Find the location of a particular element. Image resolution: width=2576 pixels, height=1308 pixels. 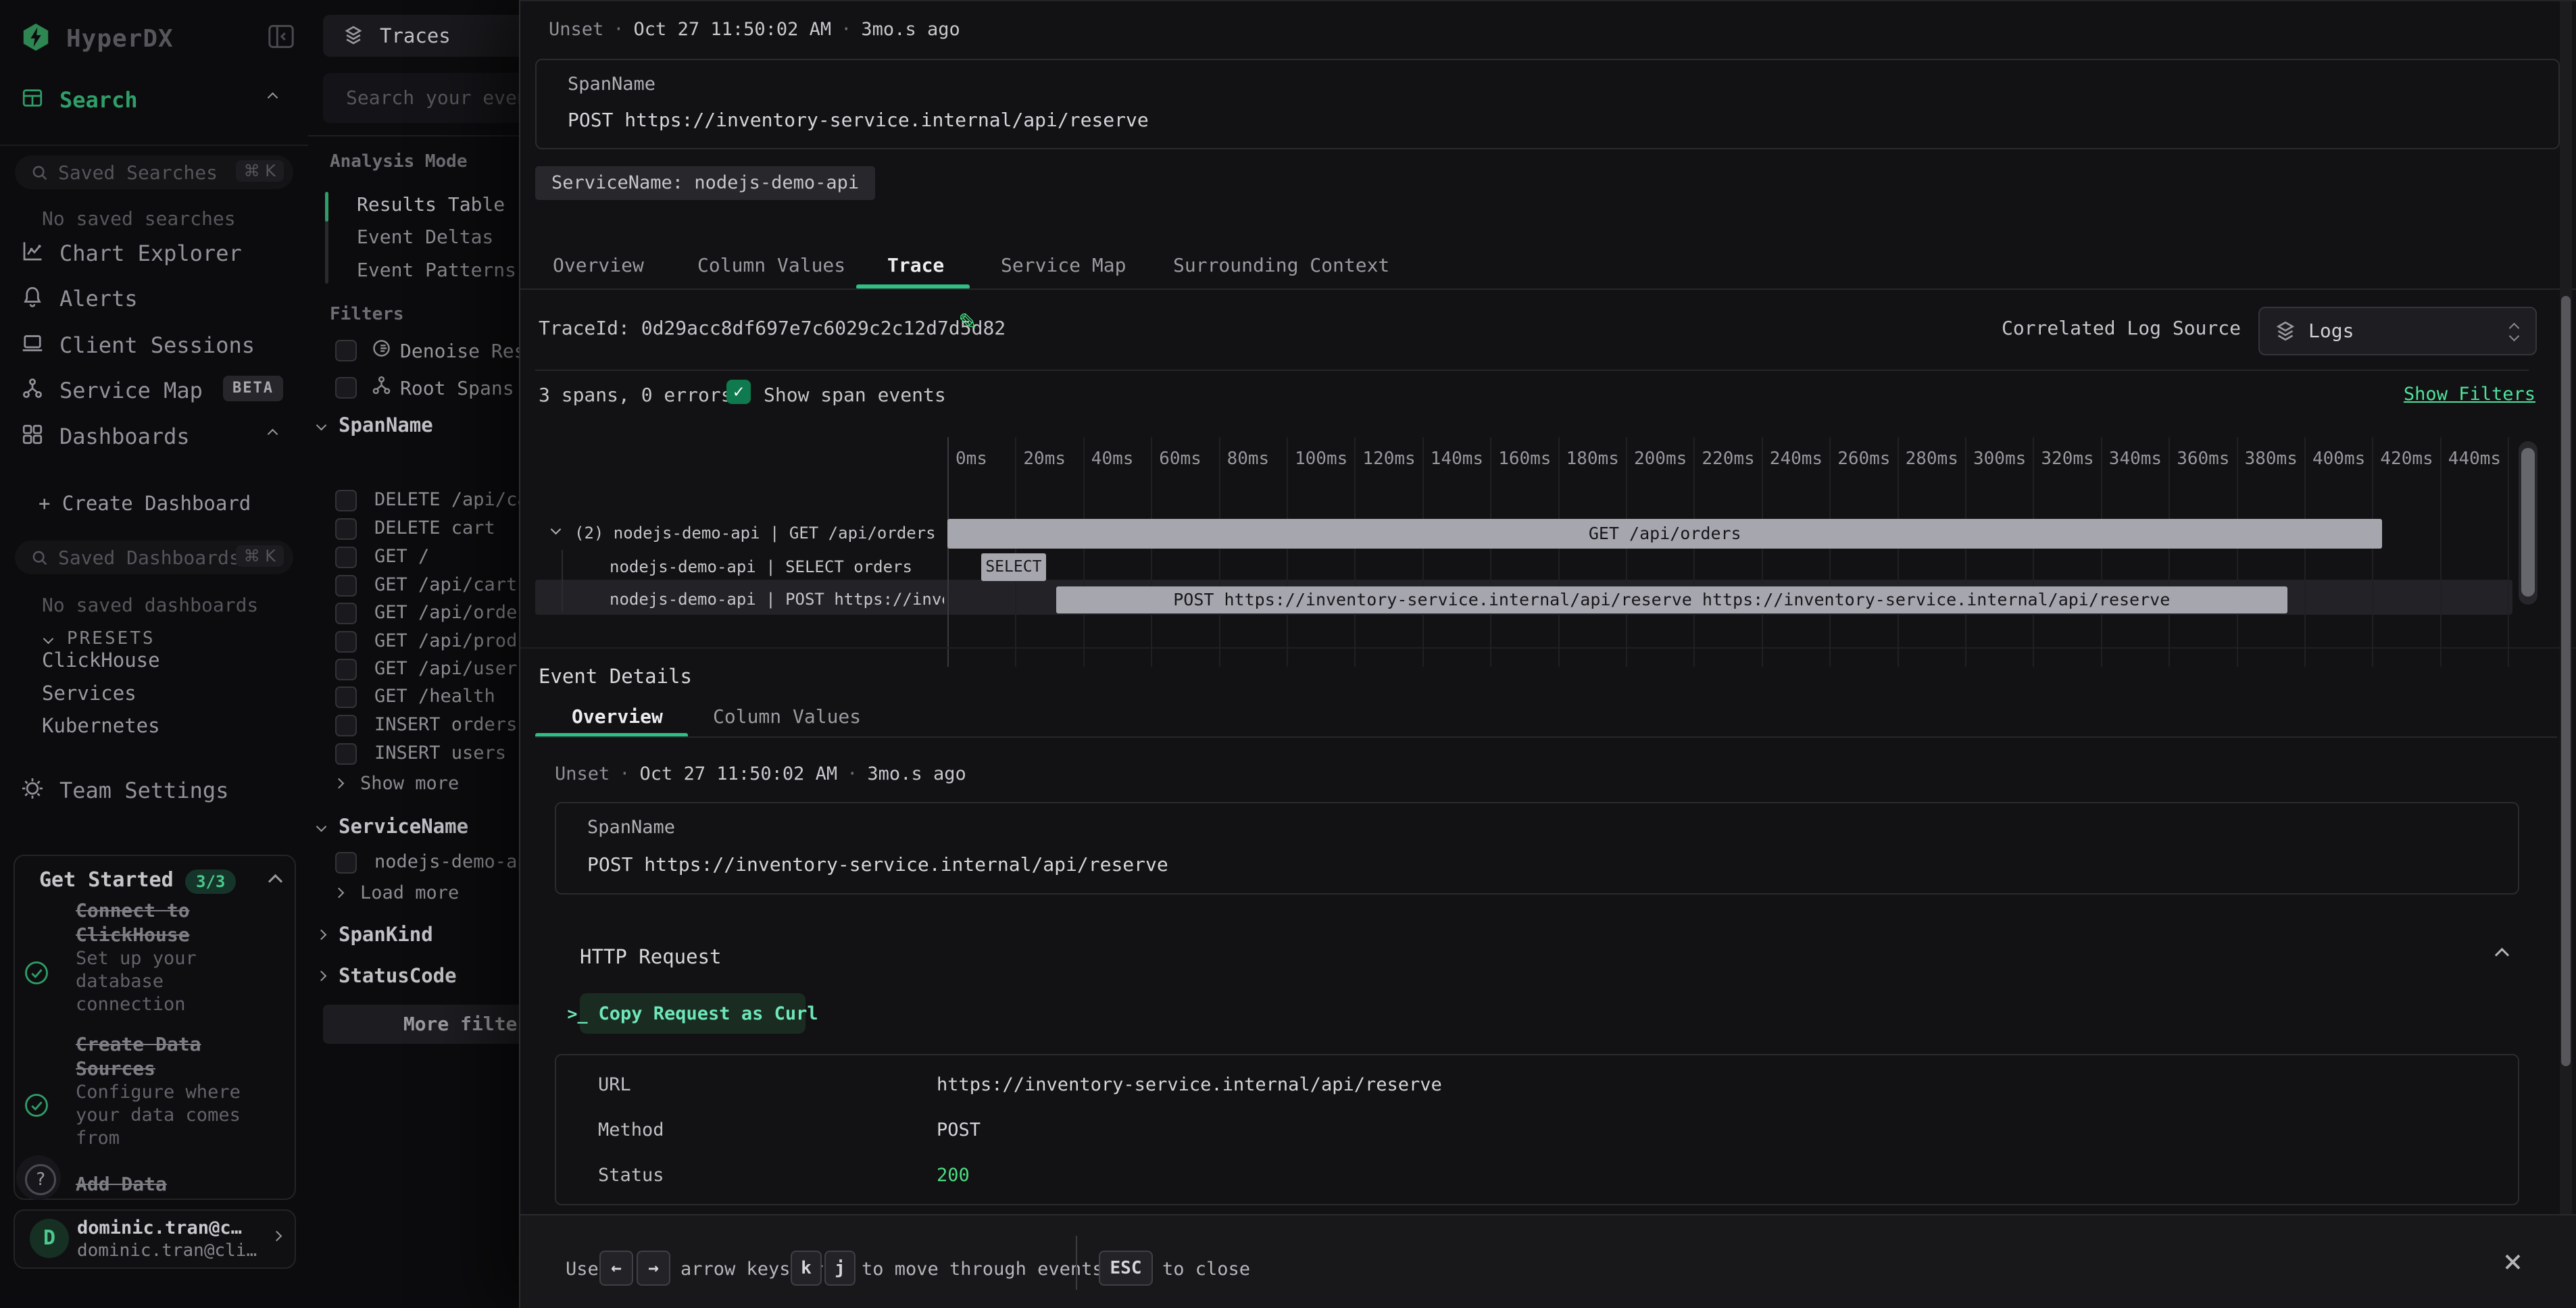

copy-request-as-curl-button: >_ Copy Request as Curl is located at coordinates (693, 1013).